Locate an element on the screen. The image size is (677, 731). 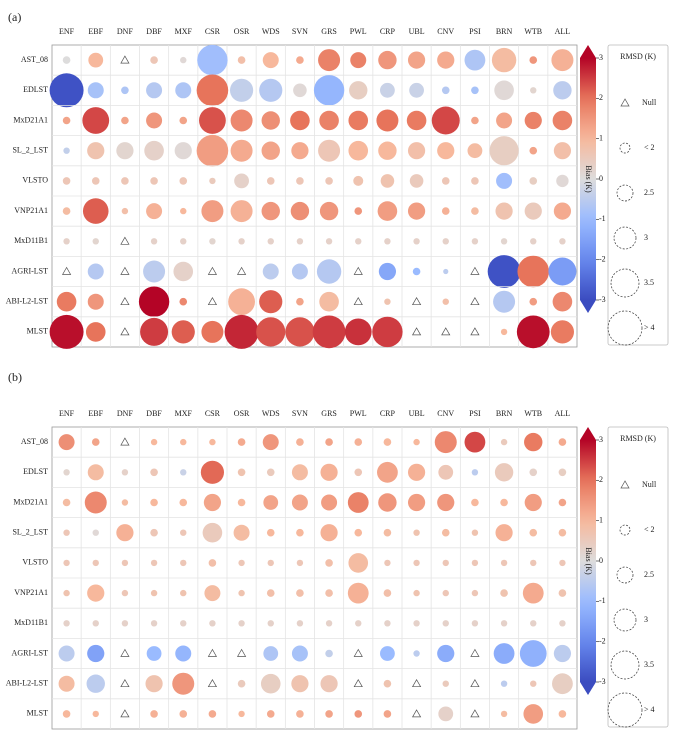
row-label: AST_08 is located at coordinates (34, 59).